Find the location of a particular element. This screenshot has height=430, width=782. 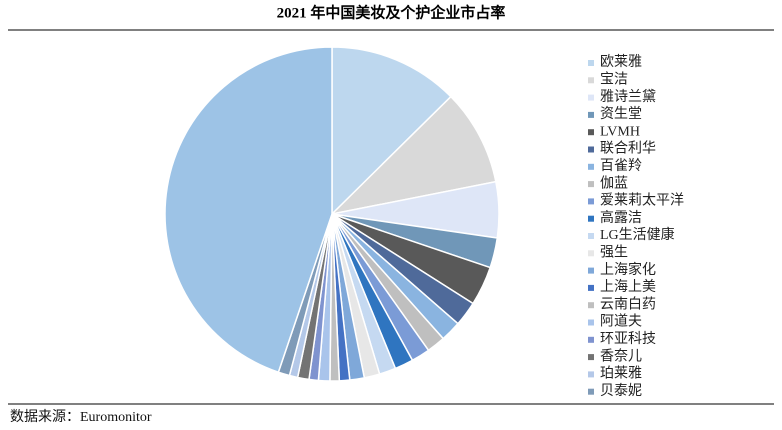

legend-label: LG生活健康 is located at coordinates (637, 234).